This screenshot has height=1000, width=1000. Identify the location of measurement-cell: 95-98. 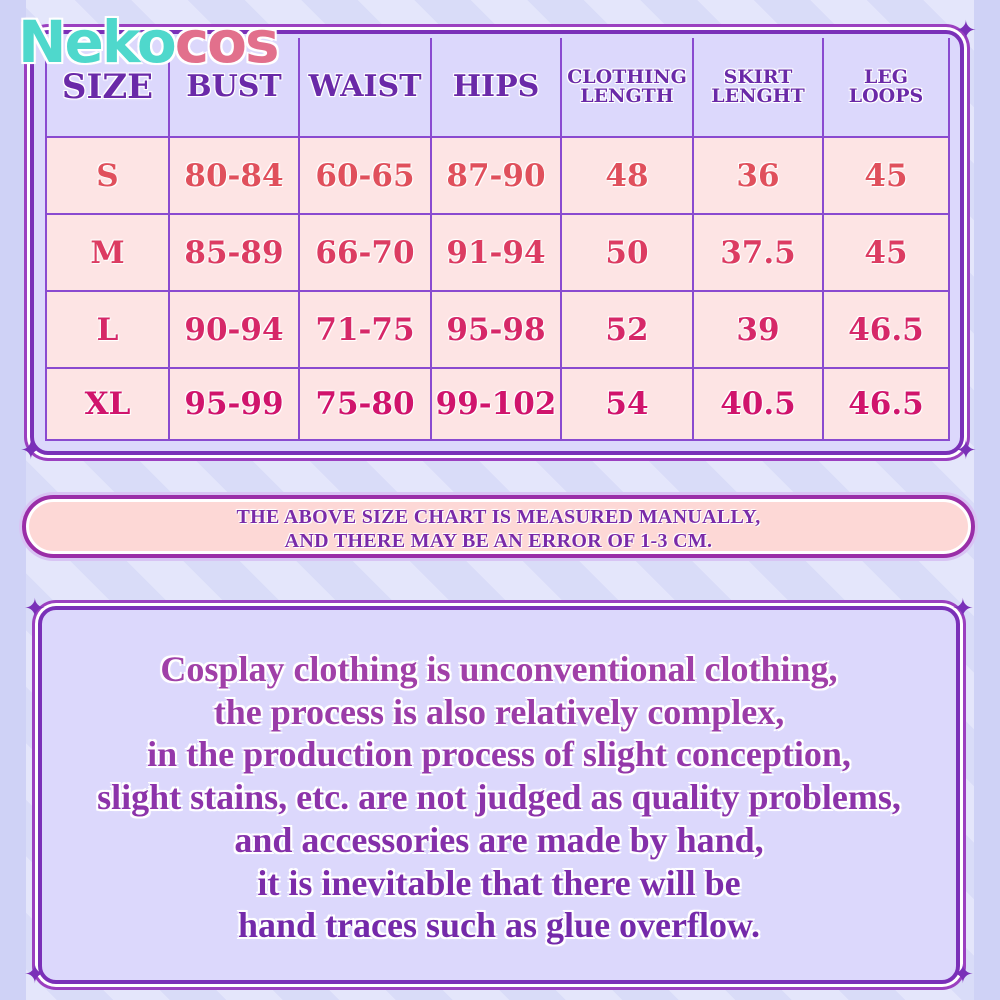
(496, 329).